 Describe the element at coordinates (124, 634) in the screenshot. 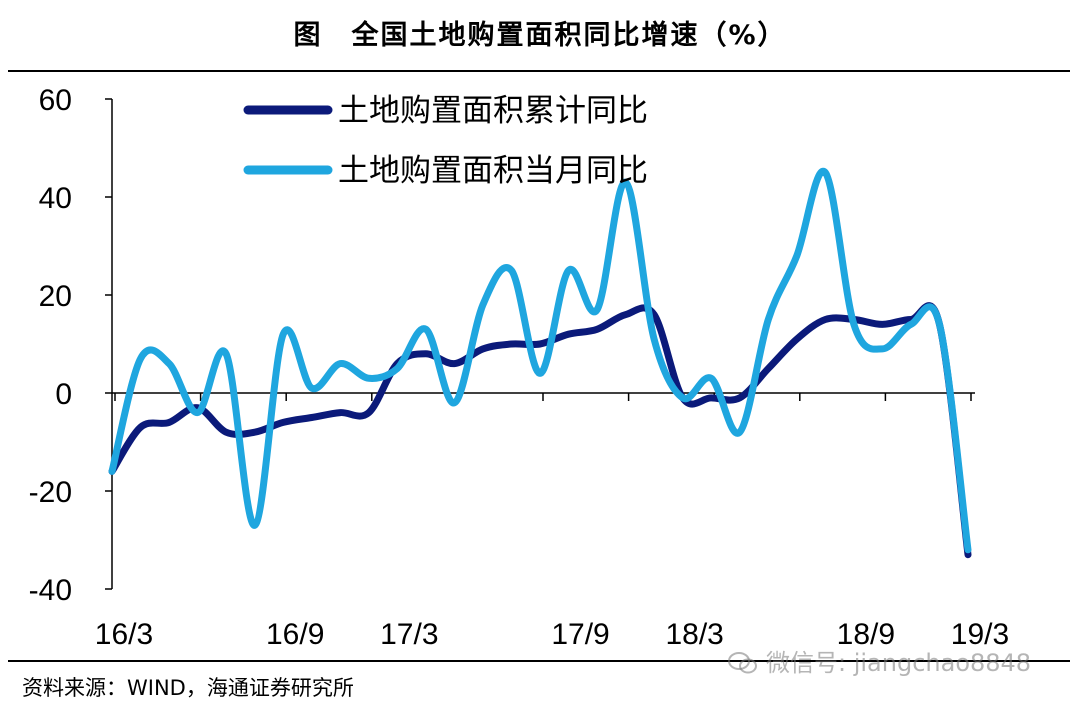

I see `x-tick-label: 16/3` at that location.